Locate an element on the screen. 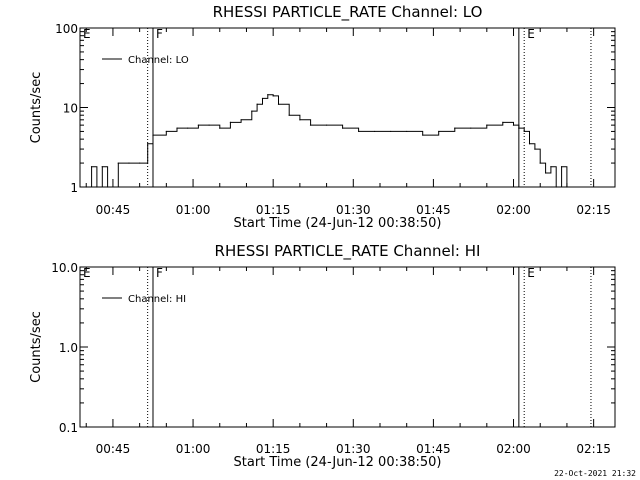 The image size is (640, 480). chart0-xtick-label: 02:15 is located at coordinates (593, 210).